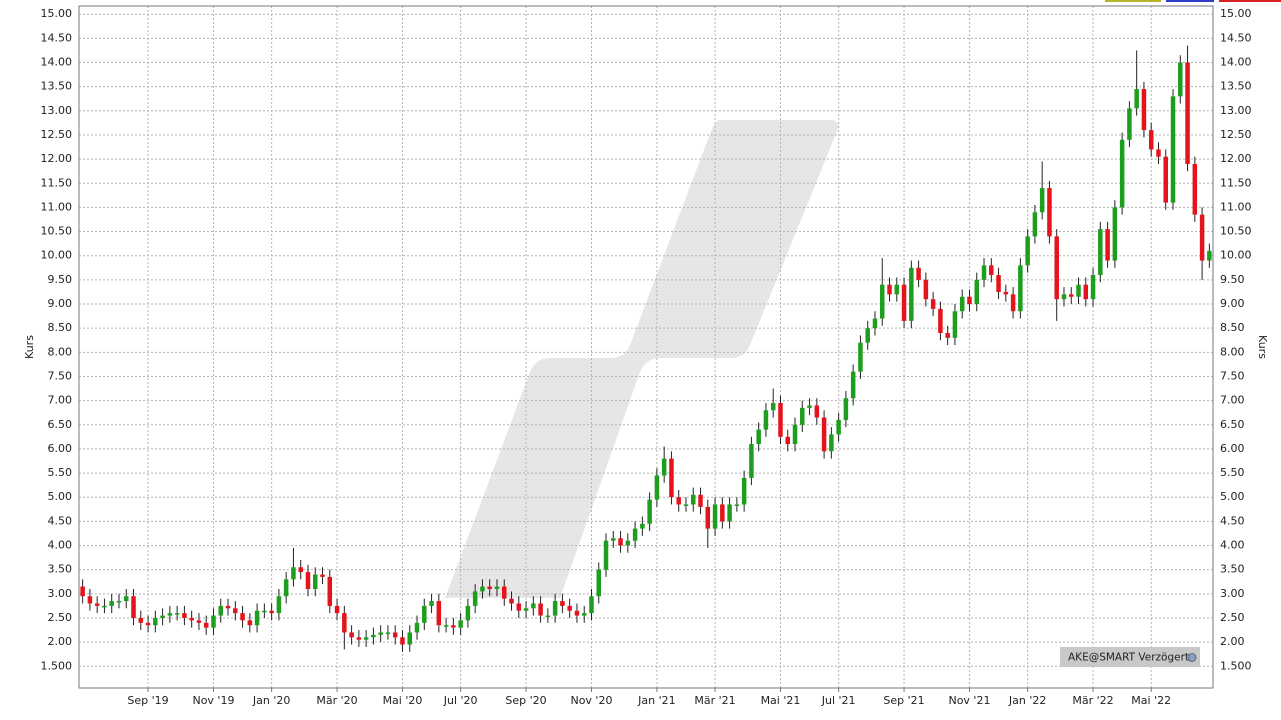 The height and width of the screenshot is (720, 1281). What do you see at coordinates (60, 279) in the screenshot?
I see `y-tick-label: 9.50` at bounding box center [60, 279].